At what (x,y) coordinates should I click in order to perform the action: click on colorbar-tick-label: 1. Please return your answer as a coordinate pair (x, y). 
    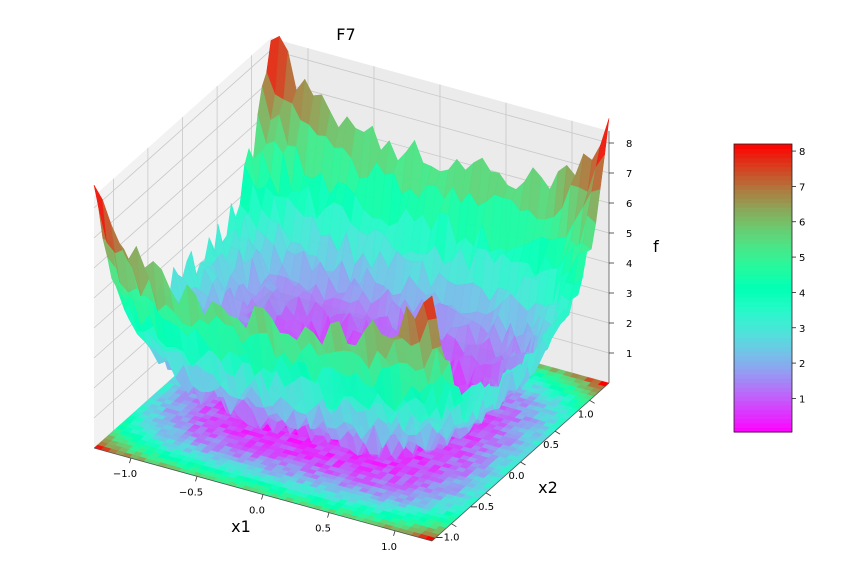
    Looking at the image, I should click on (802, 399).